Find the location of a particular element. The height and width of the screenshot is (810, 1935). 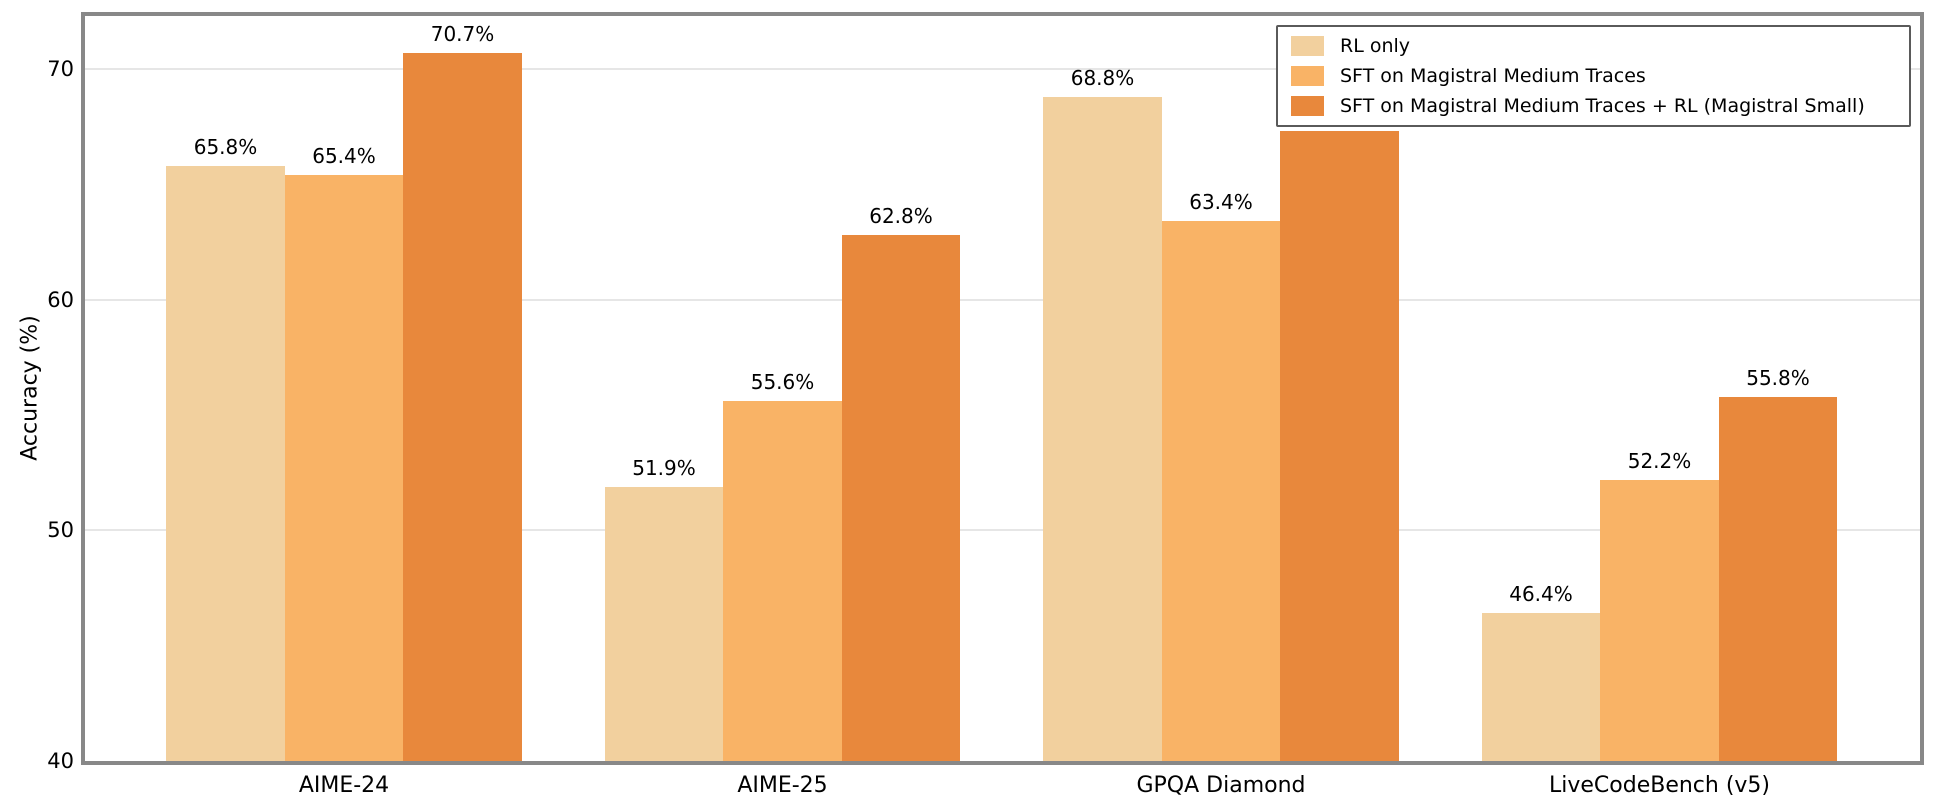

bar-value-label: 65.4% is located at coordinates (344, 156).